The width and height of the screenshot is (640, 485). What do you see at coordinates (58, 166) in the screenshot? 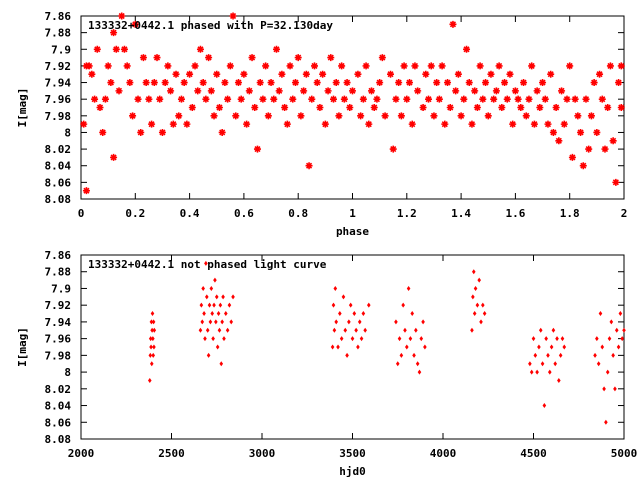
I see `y-tick-label: 8.04` at bounding box center [58, 166].